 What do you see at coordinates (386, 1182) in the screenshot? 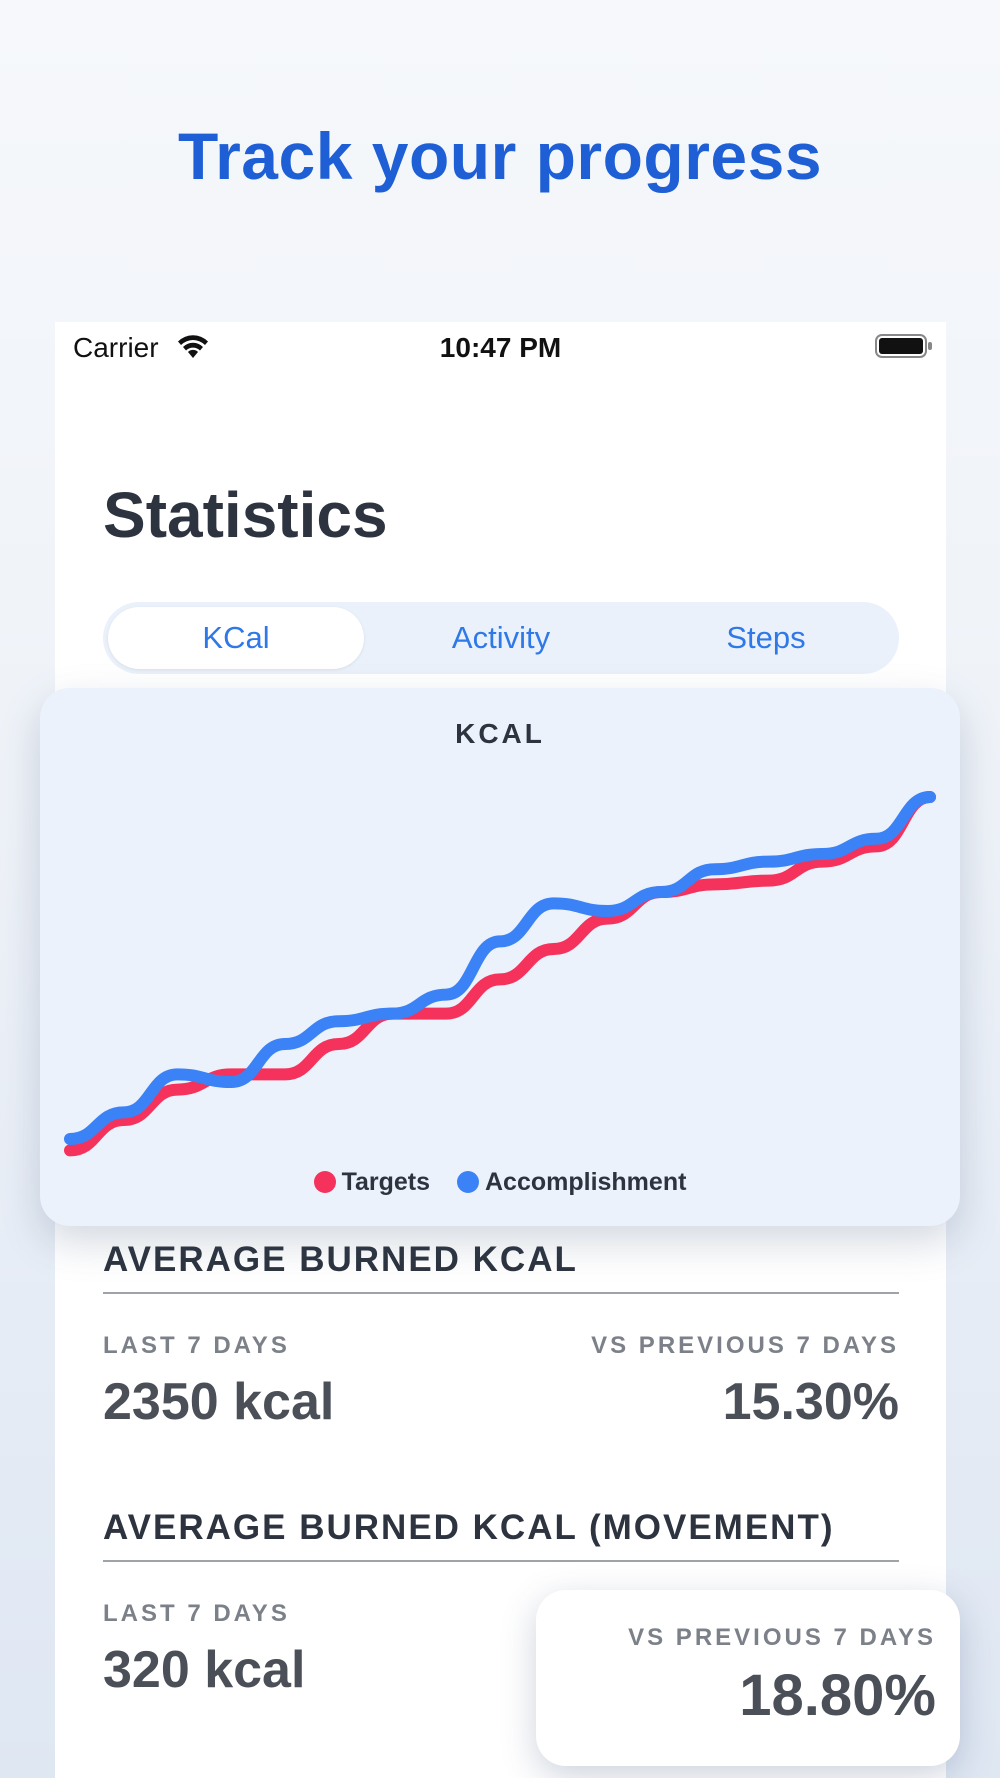
I see `legend-label-targets: Targets` at bounding box center [386, 1182].